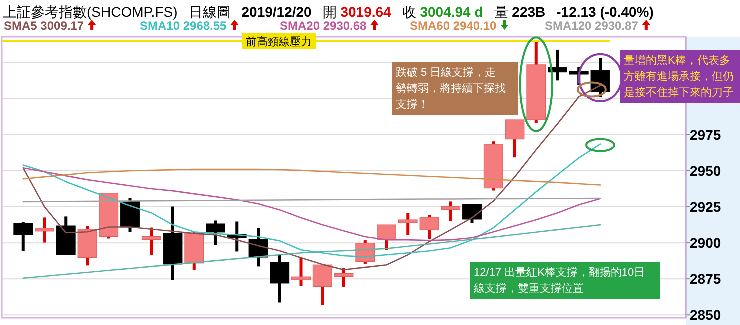 The height and width of the screenshot is (325, 740). I want to click on text: SMA60 2940.10, so click(454, 26).